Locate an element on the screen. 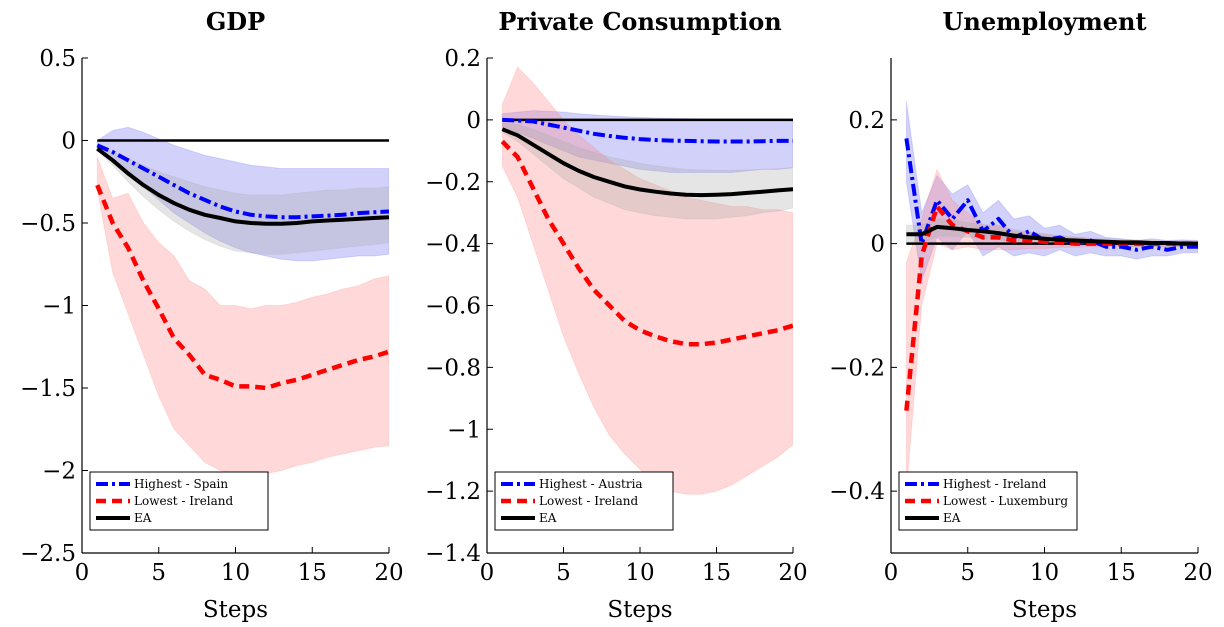  chart-title: GDP is located at coordinates (235, 21).